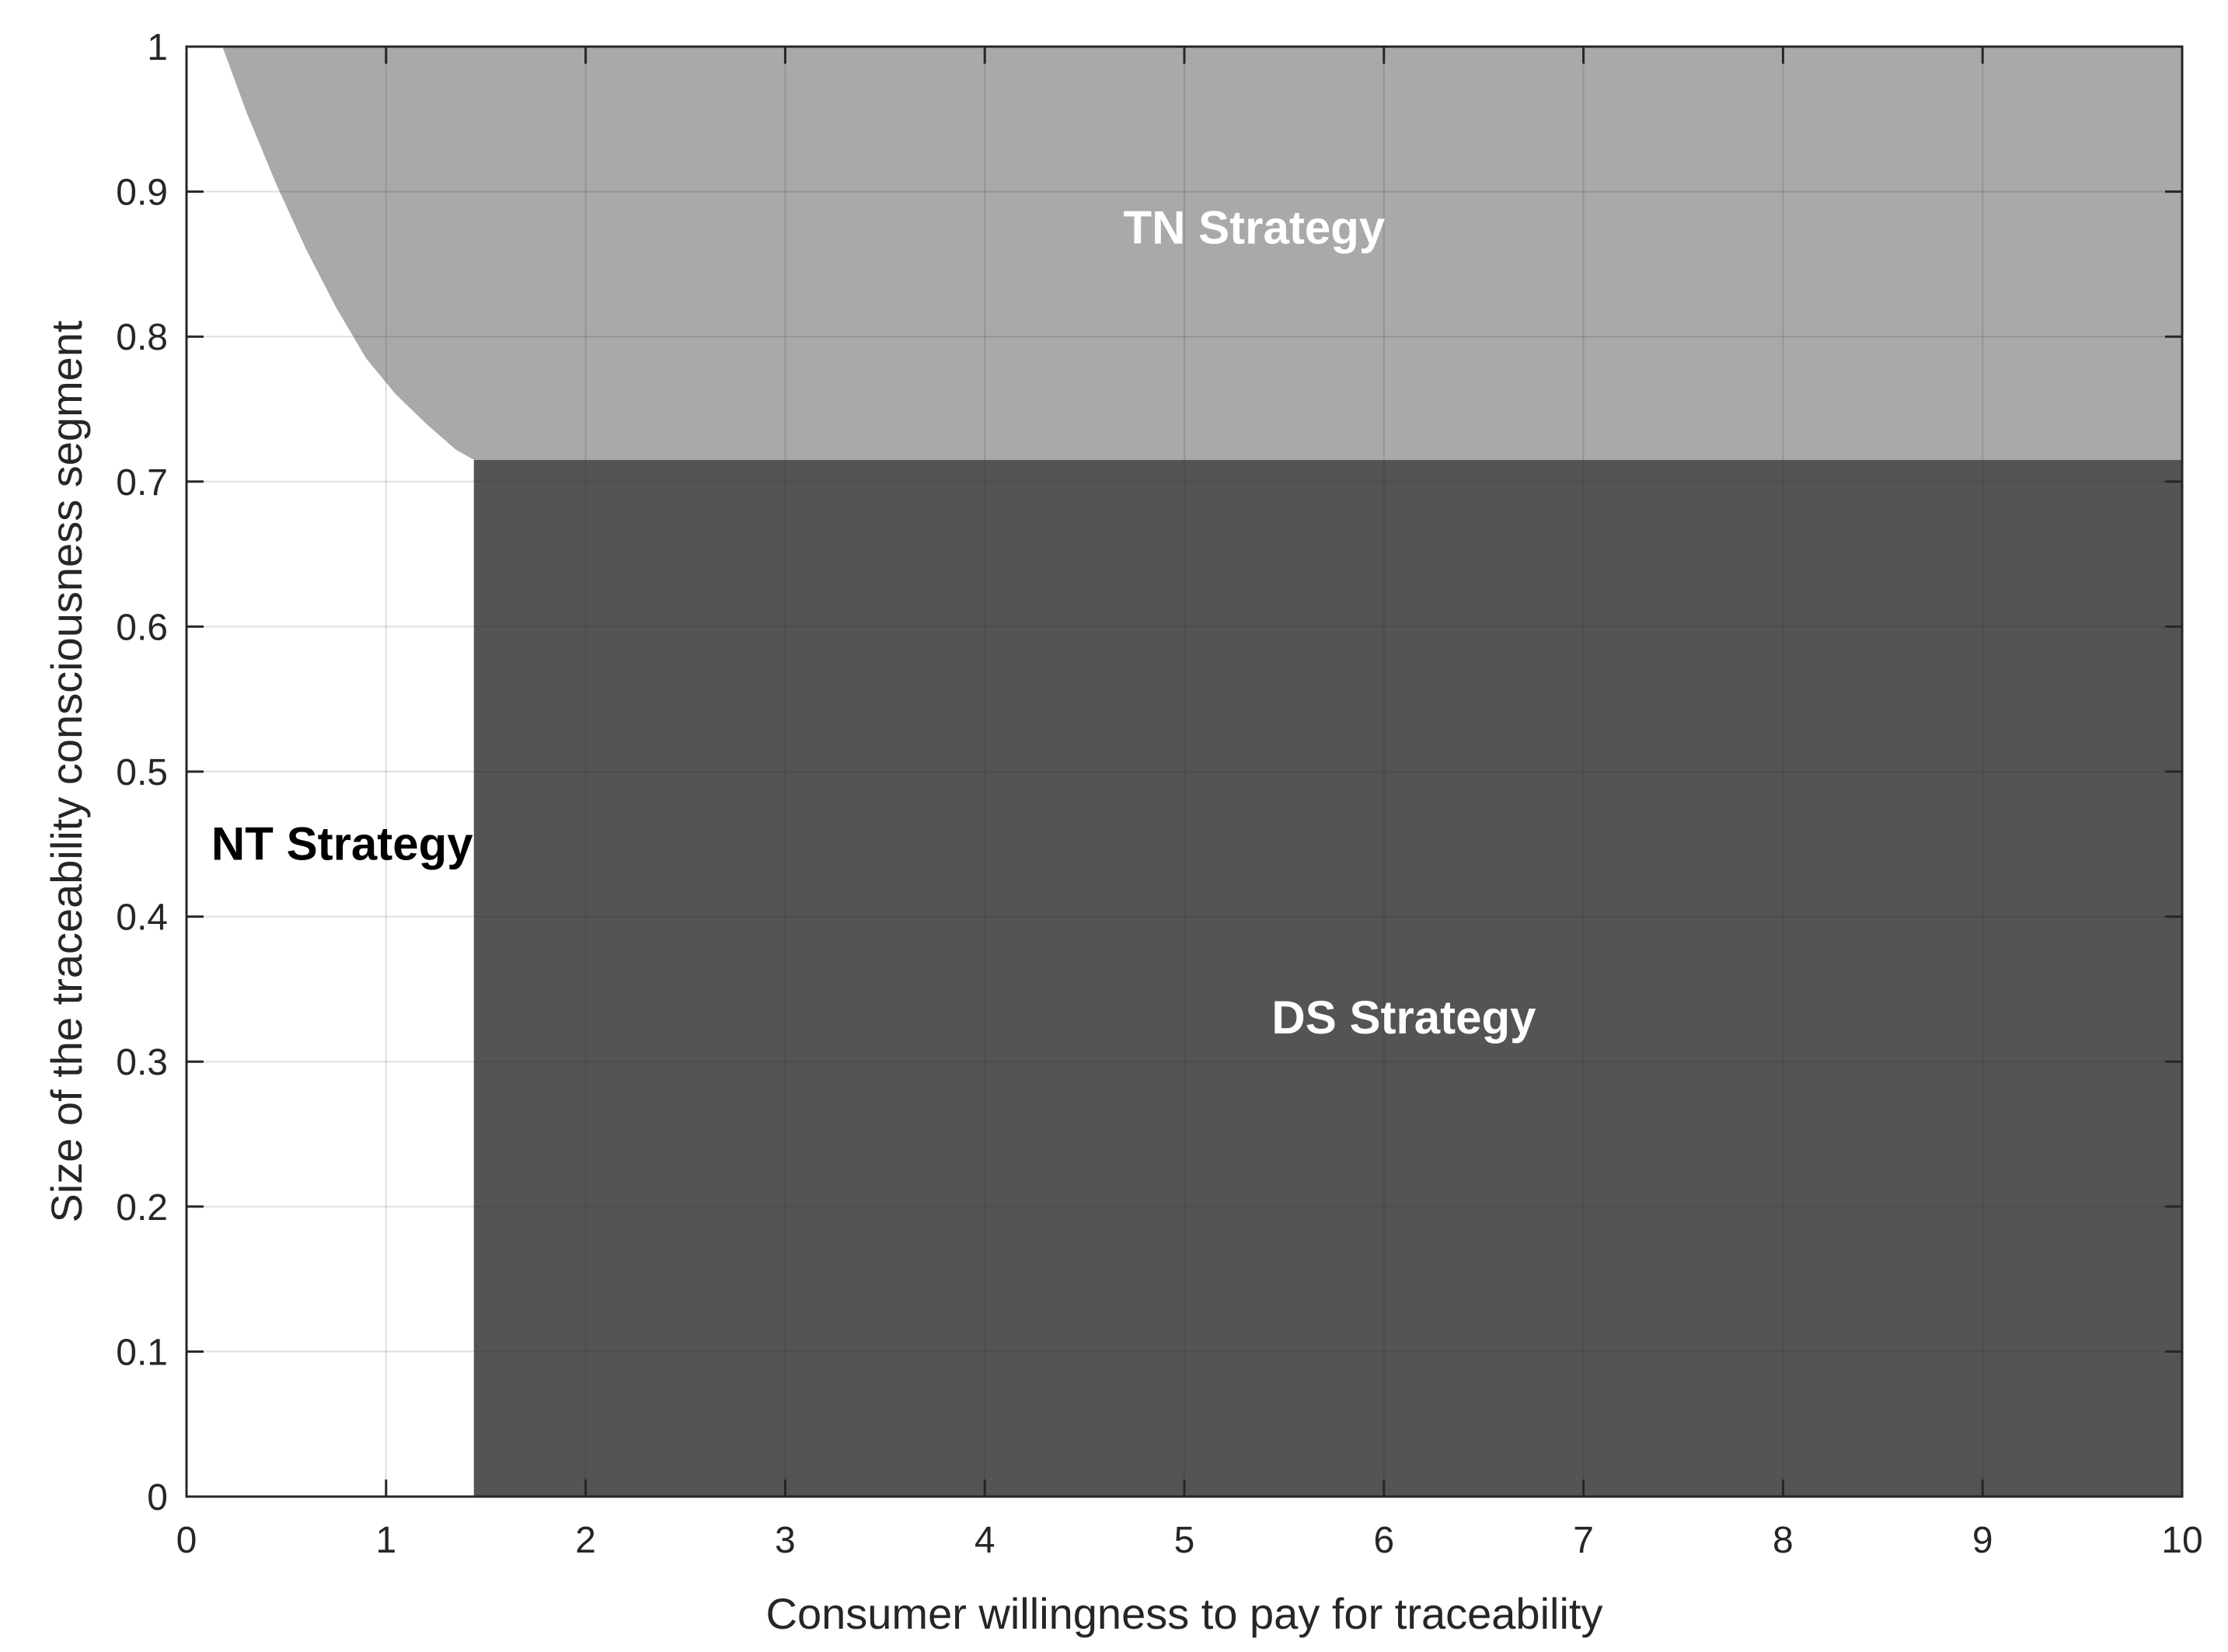  I want to click on y-tick-label: 0.3, so click(142, 1062).